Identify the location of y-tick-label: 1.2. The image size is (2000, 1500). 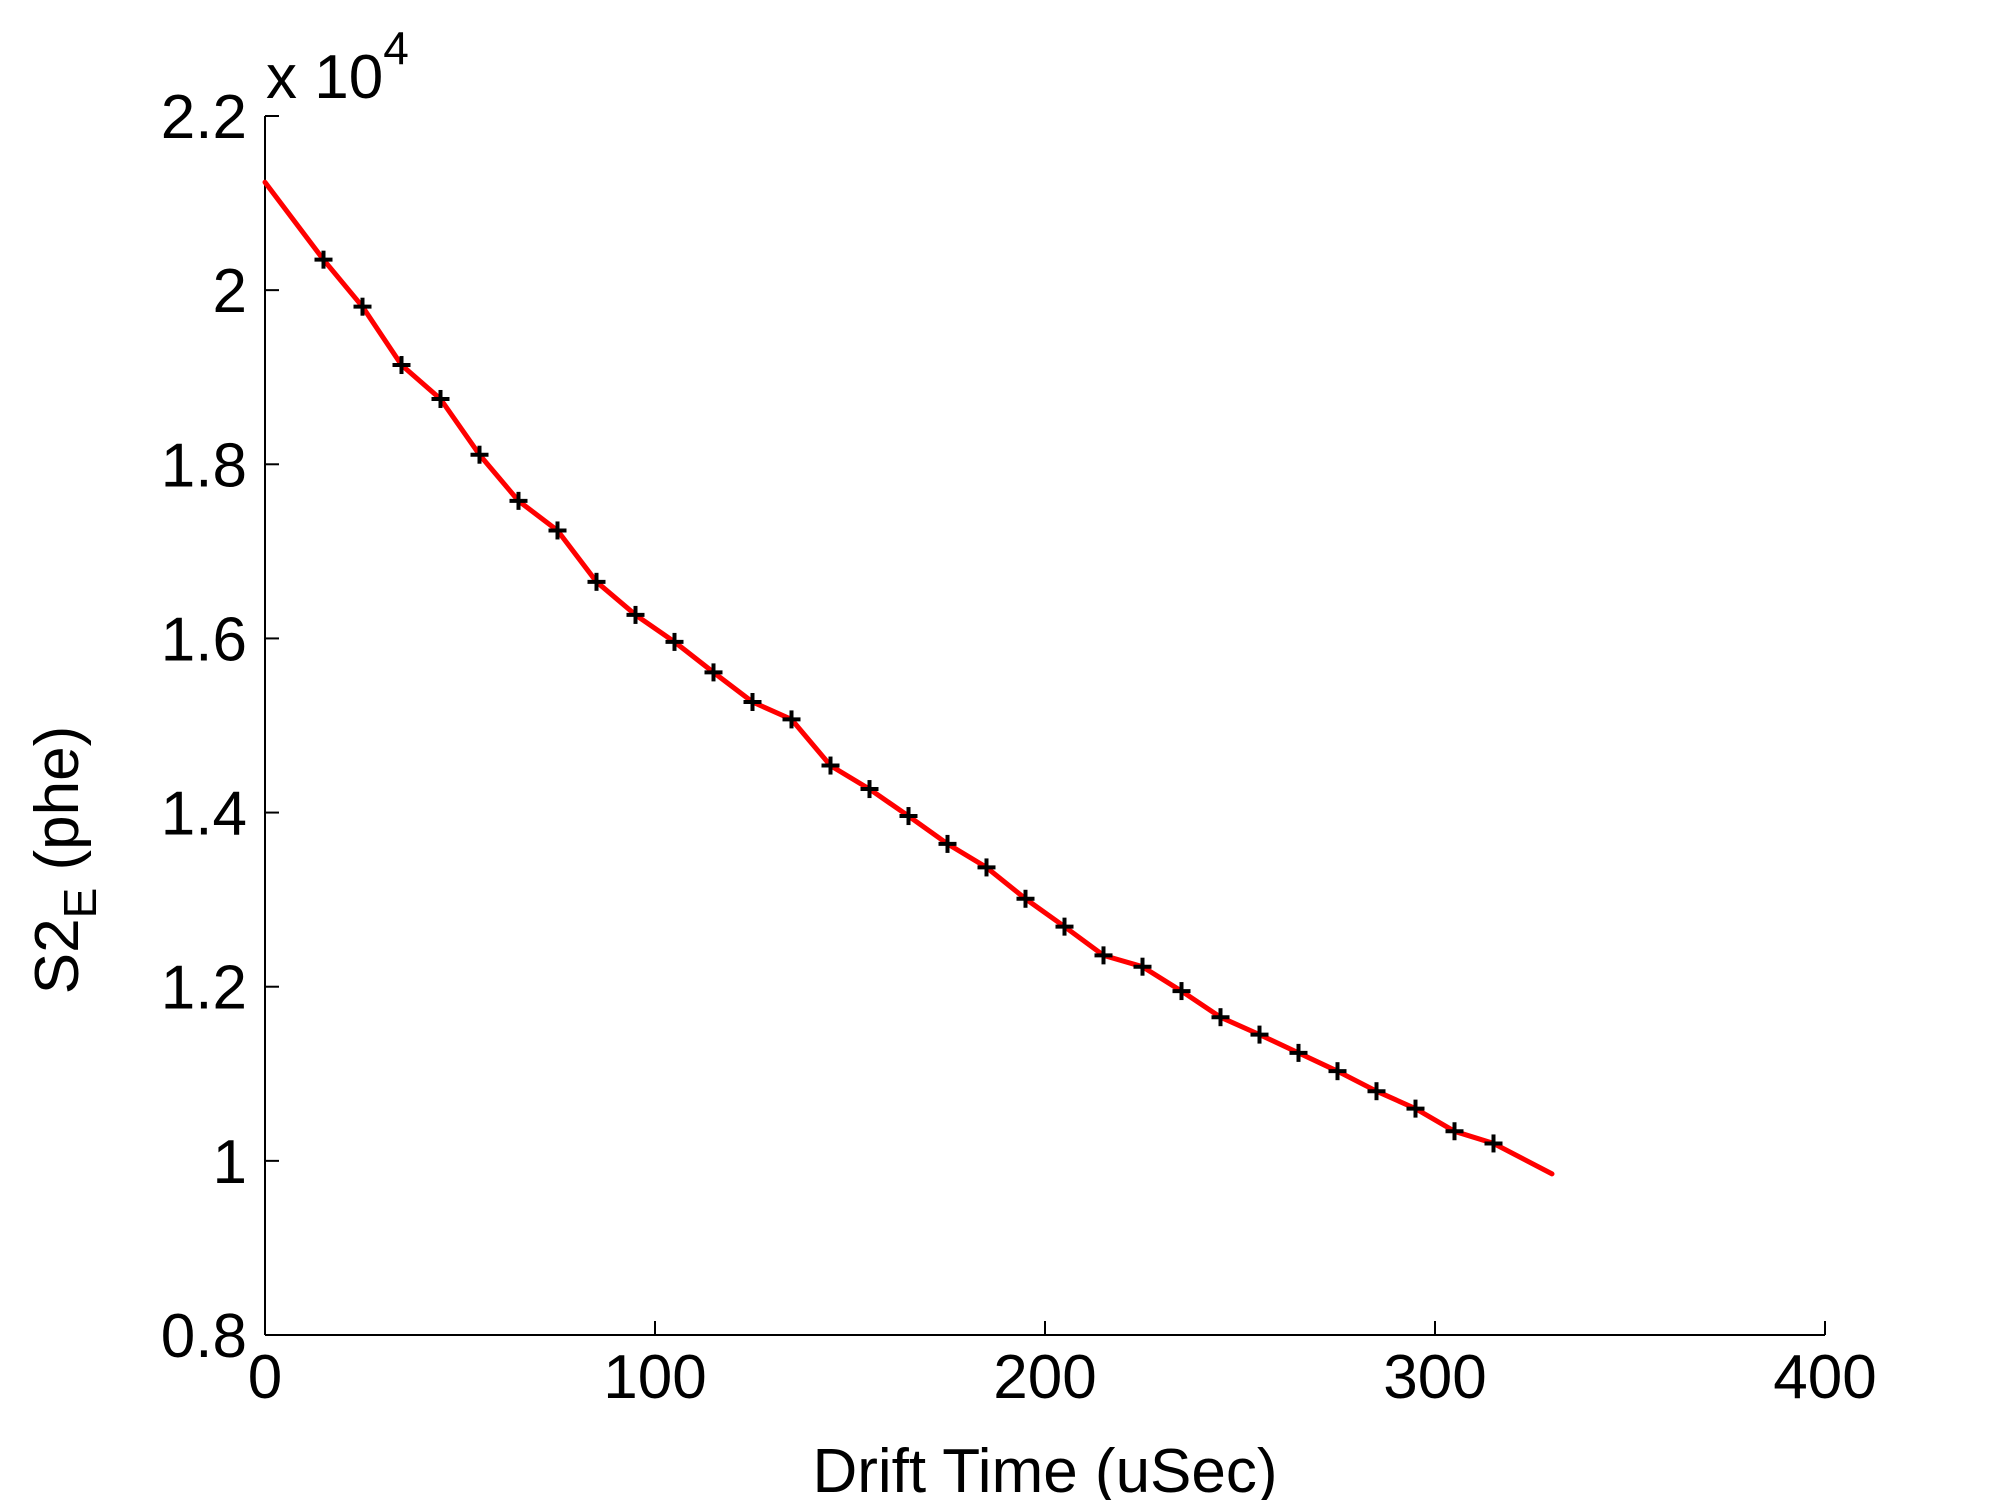
(204, 988).